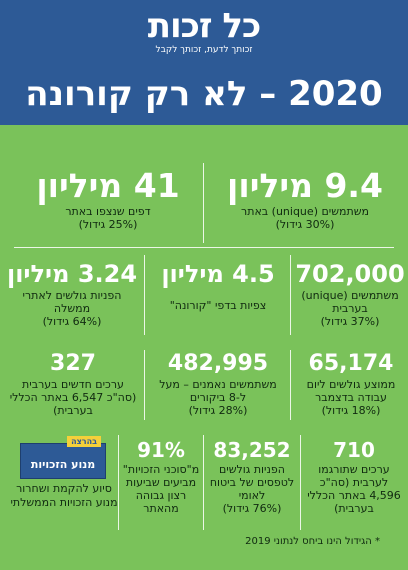 The image size is (408, 570). I want to click on beta-tag: בהרצה, so click(84, 441).